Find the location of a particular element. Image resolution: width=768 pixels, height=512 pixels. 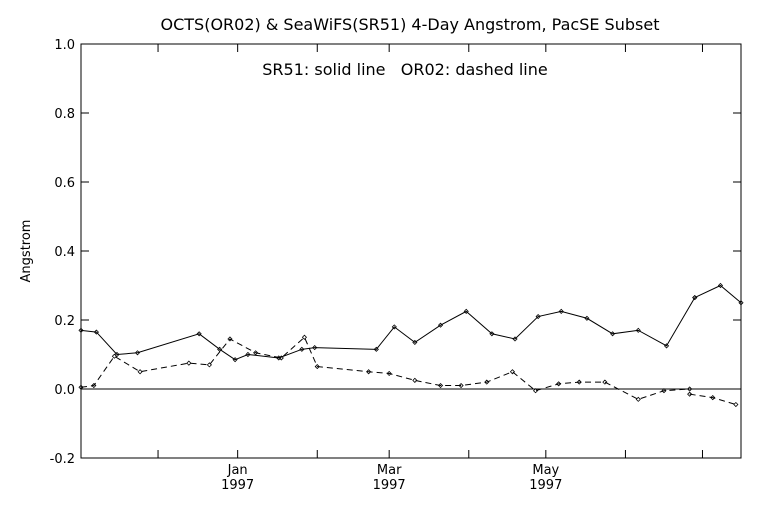

y-tick-label: 0.8 is located at coordinates (64, 114).